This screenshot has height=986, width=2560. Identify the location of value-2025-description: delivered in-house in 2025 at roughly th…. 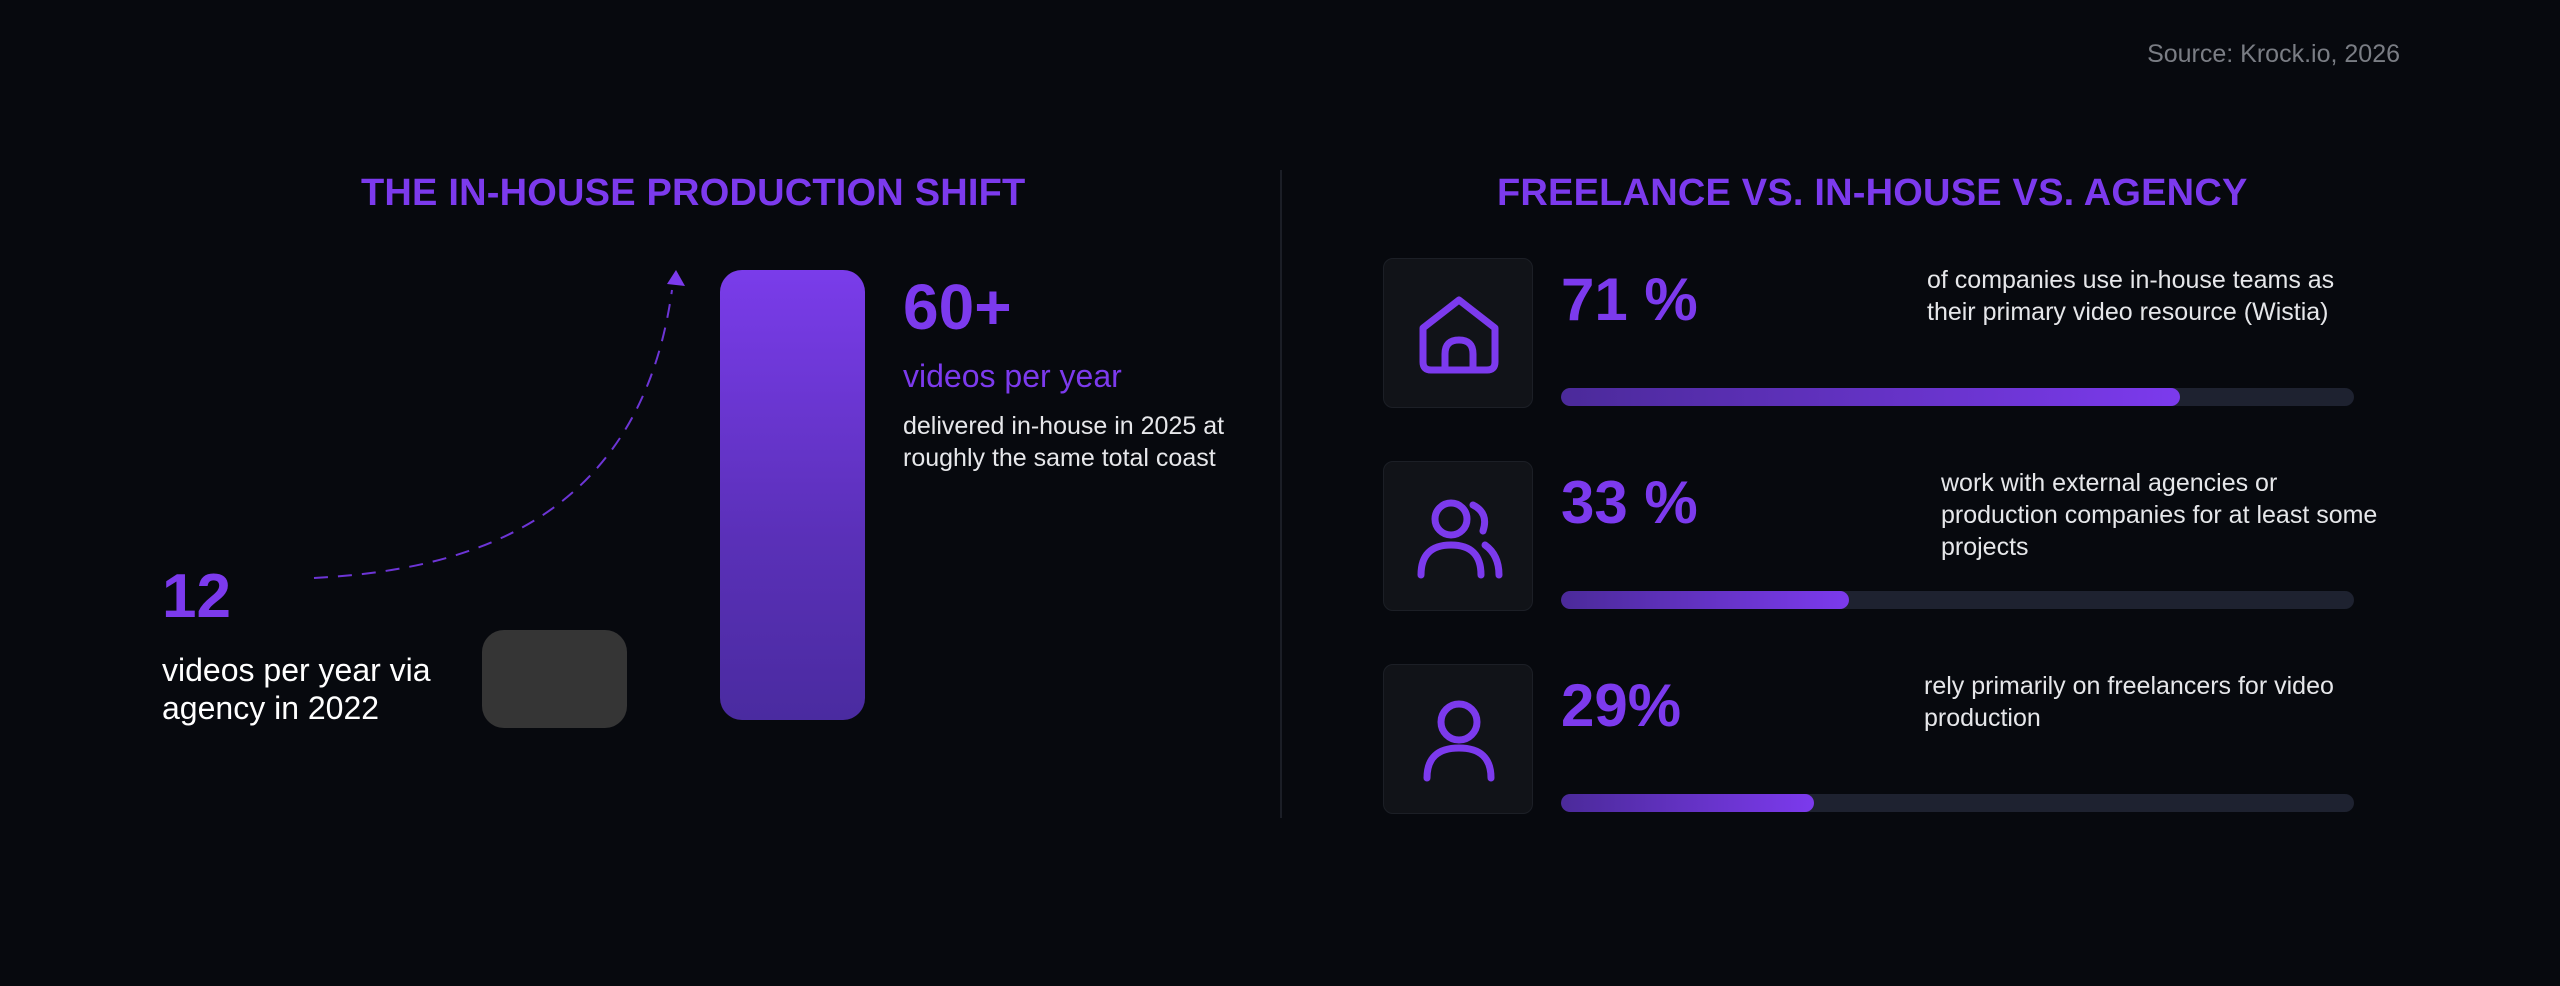
(1064, 442).